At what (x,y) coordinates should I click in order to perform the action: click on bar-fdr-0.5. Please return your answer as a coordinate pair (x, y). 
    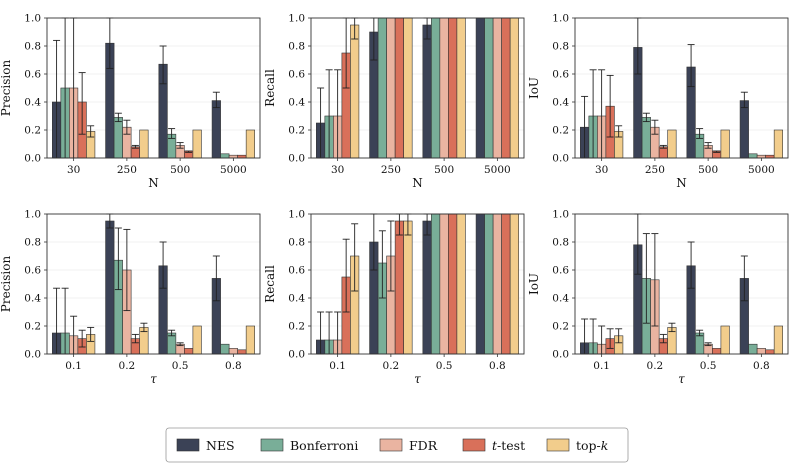
    Looking at the image, I should click on (444, 284).